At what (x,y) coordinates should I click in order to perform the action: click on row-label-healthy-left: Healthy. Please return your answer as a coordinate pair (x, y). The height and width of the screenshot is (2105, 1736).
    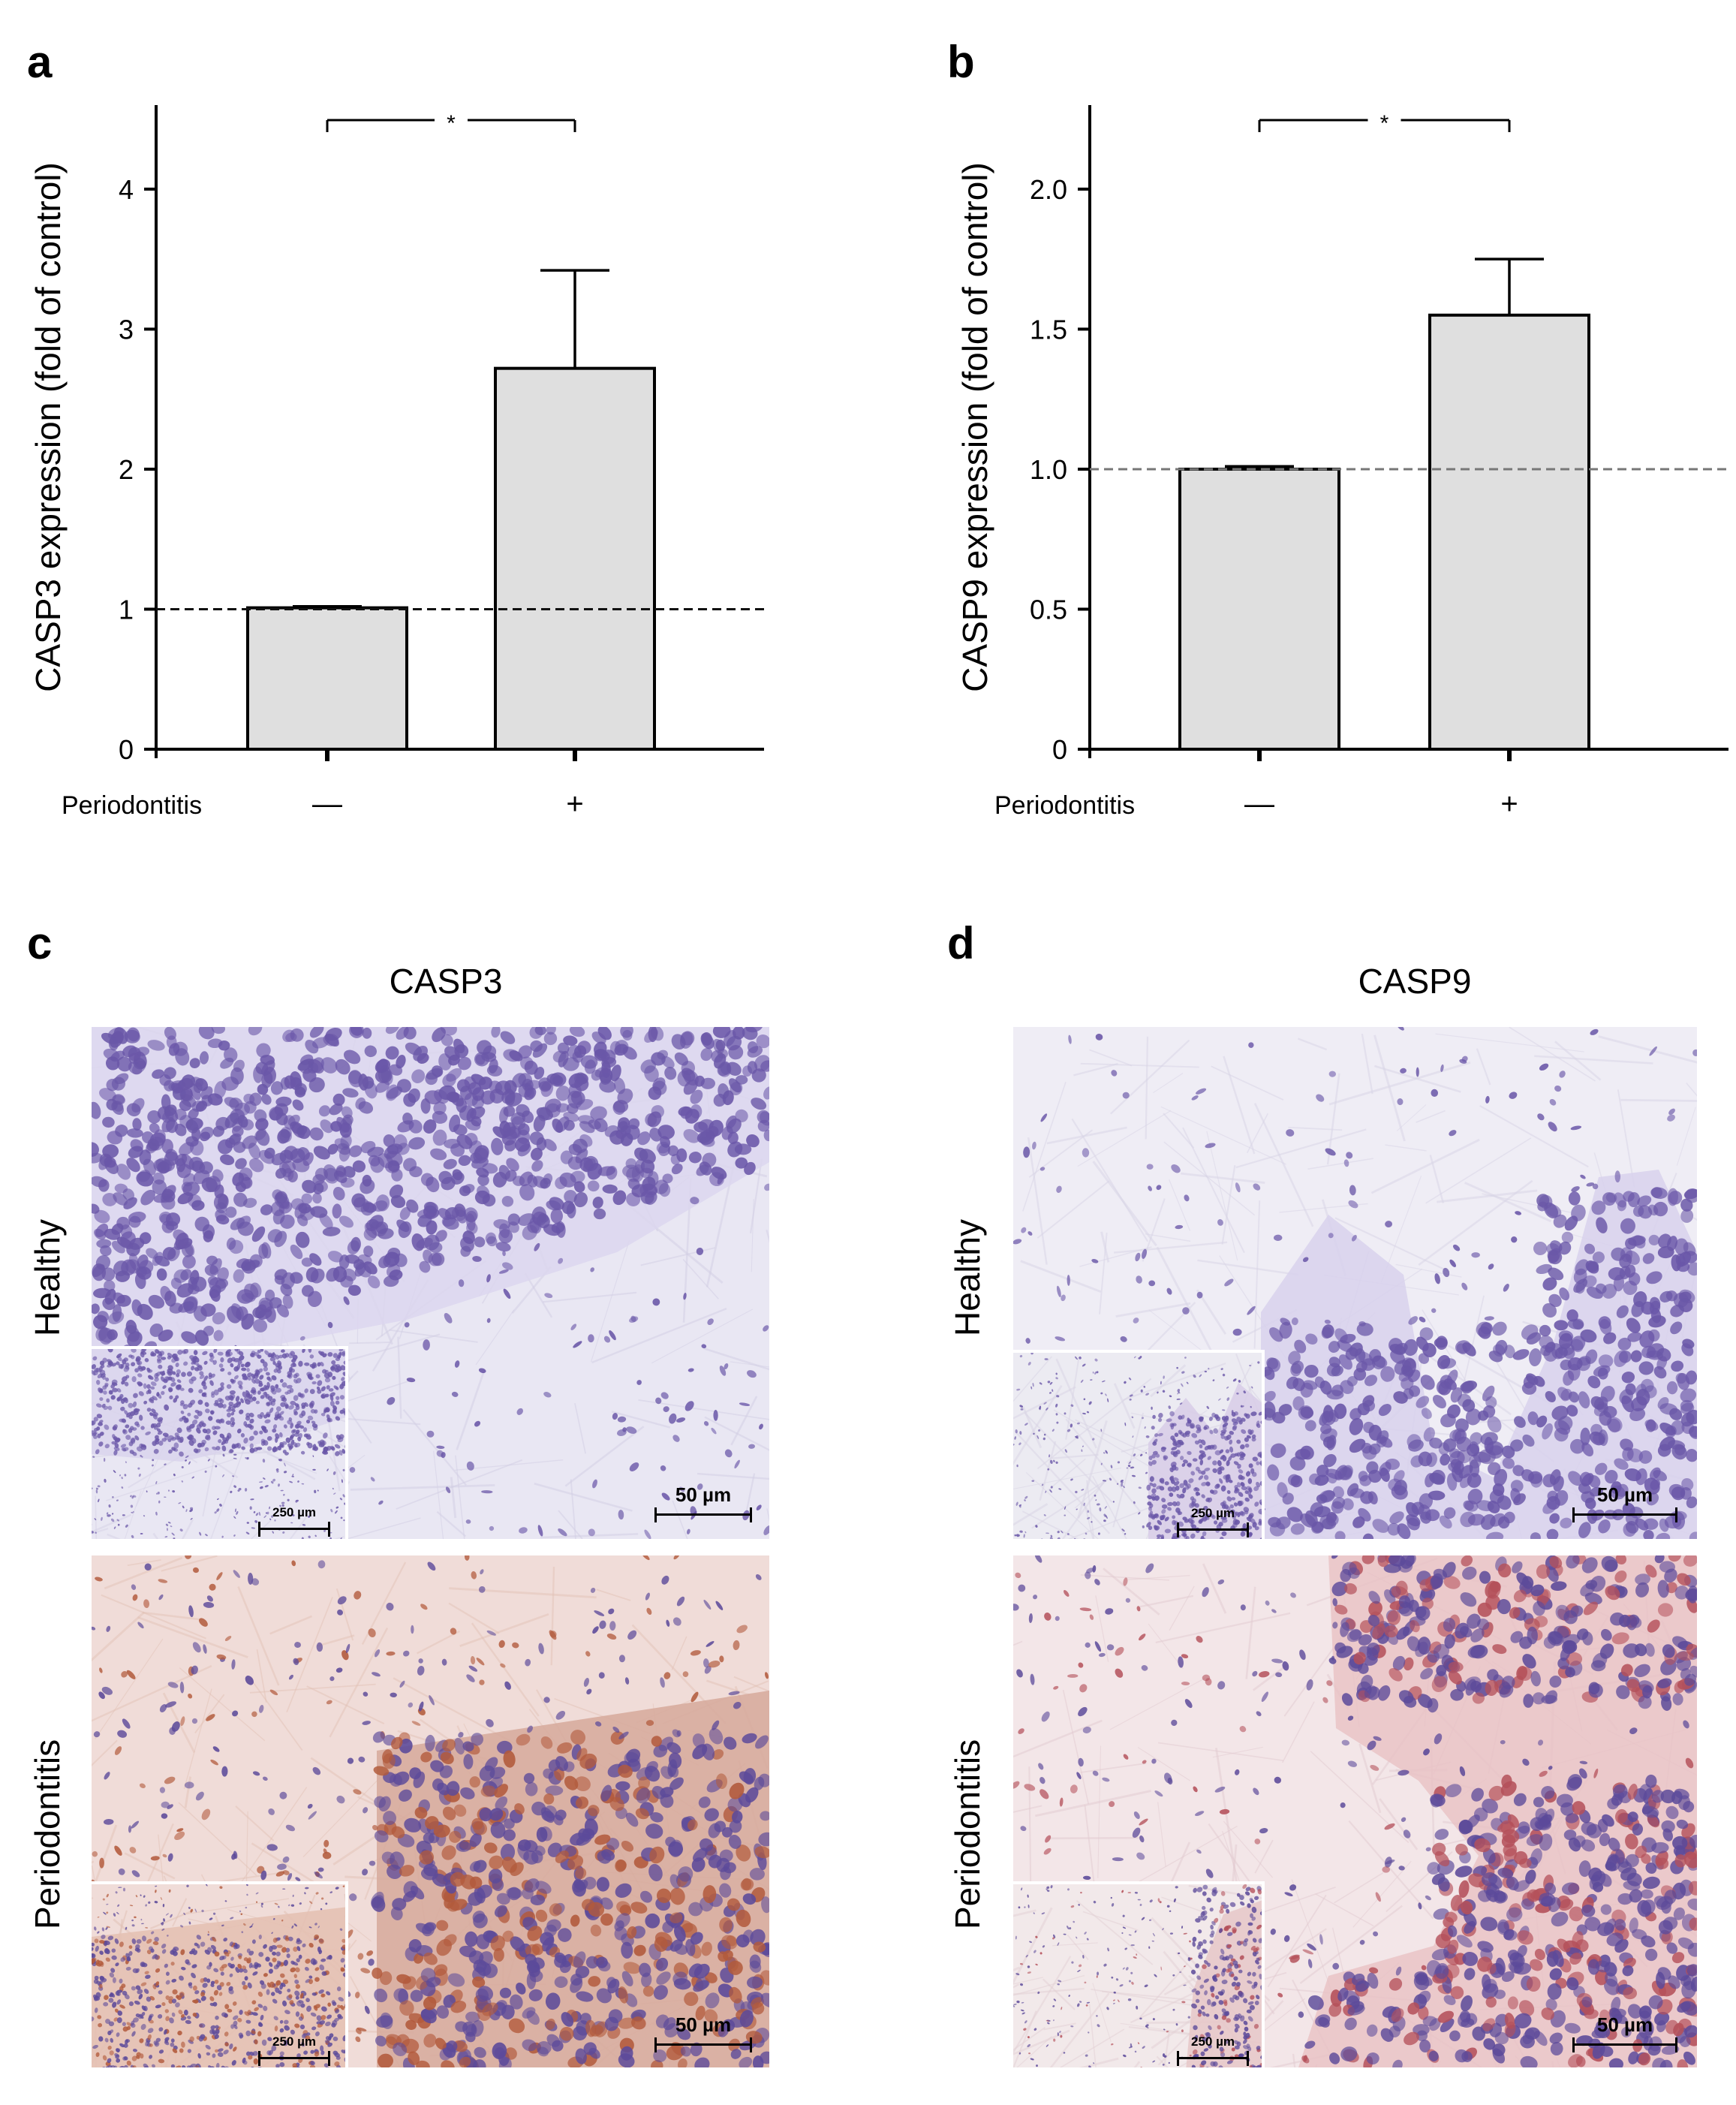
    Looking at the image, I should click on (47, 1277).